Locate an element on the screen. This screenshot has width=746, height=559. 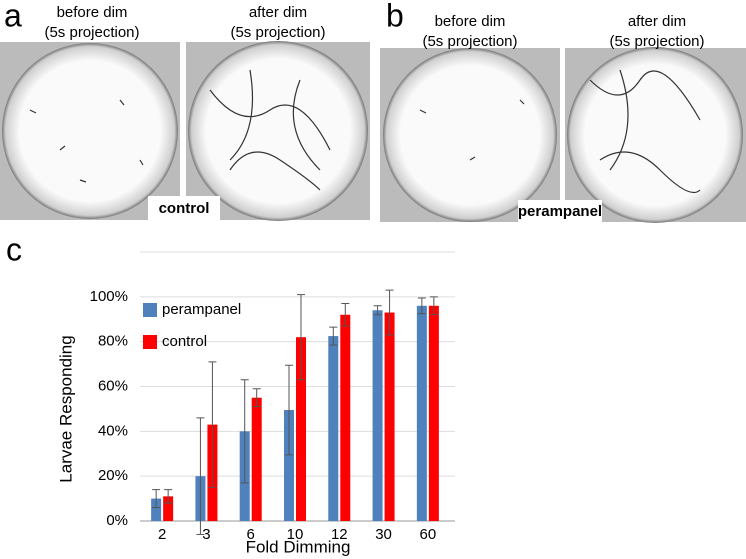
y-tick-label: 100% is located at coordinates (109, 296).